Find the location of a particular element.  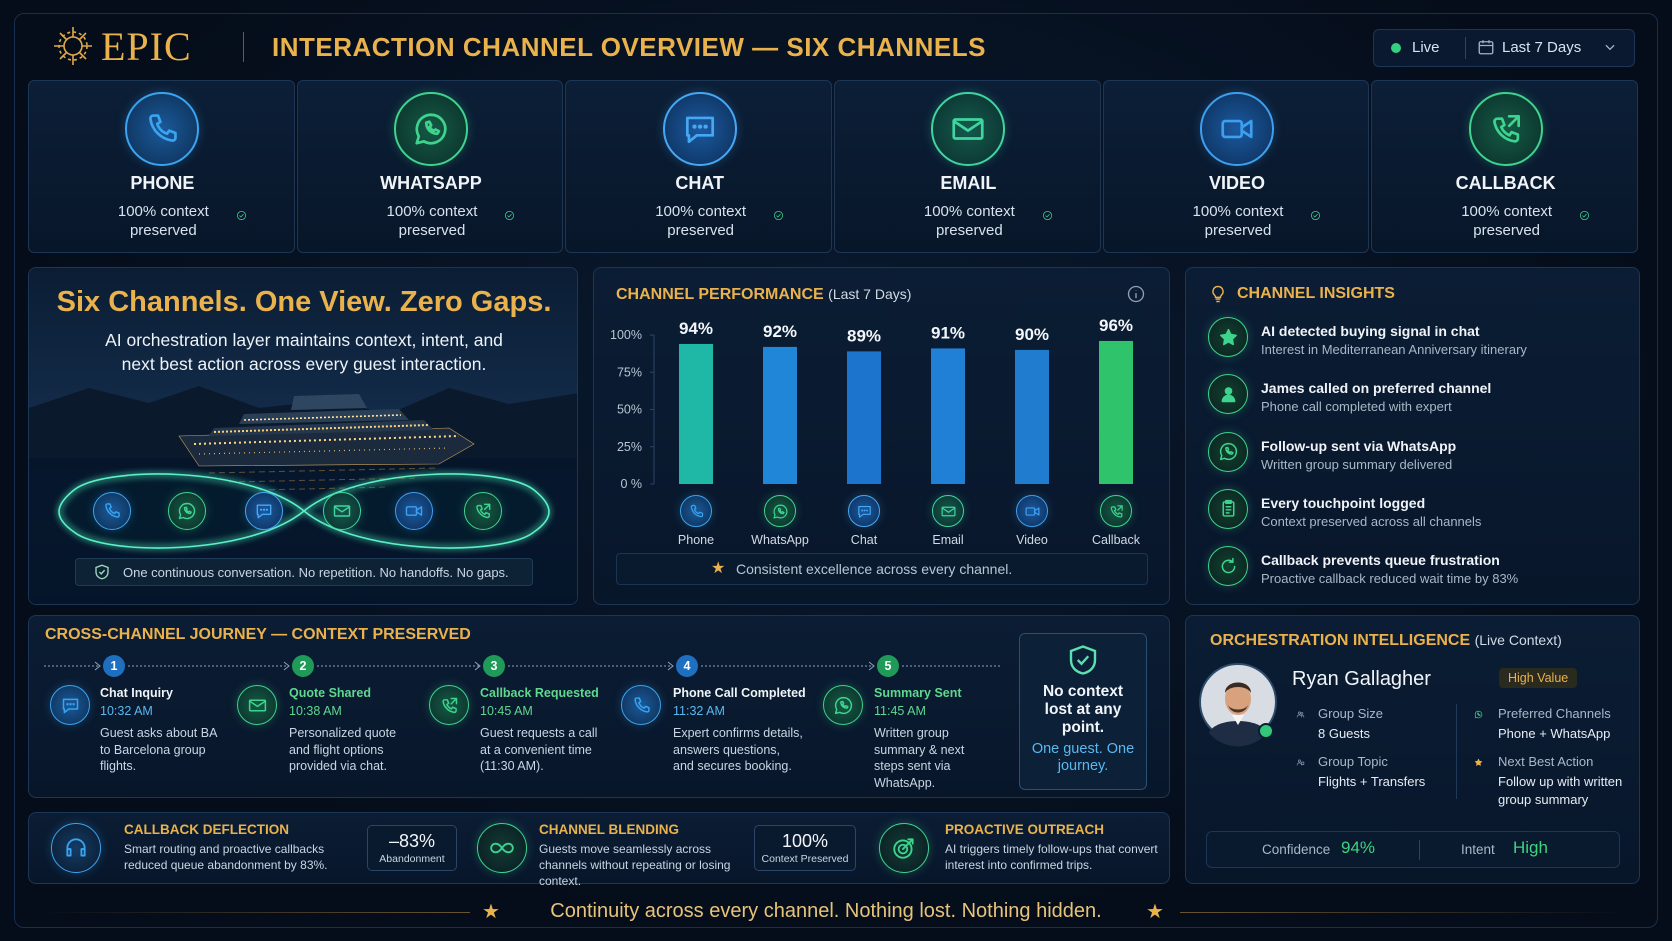

value-label: 94% is located at coordinates (696, 328).